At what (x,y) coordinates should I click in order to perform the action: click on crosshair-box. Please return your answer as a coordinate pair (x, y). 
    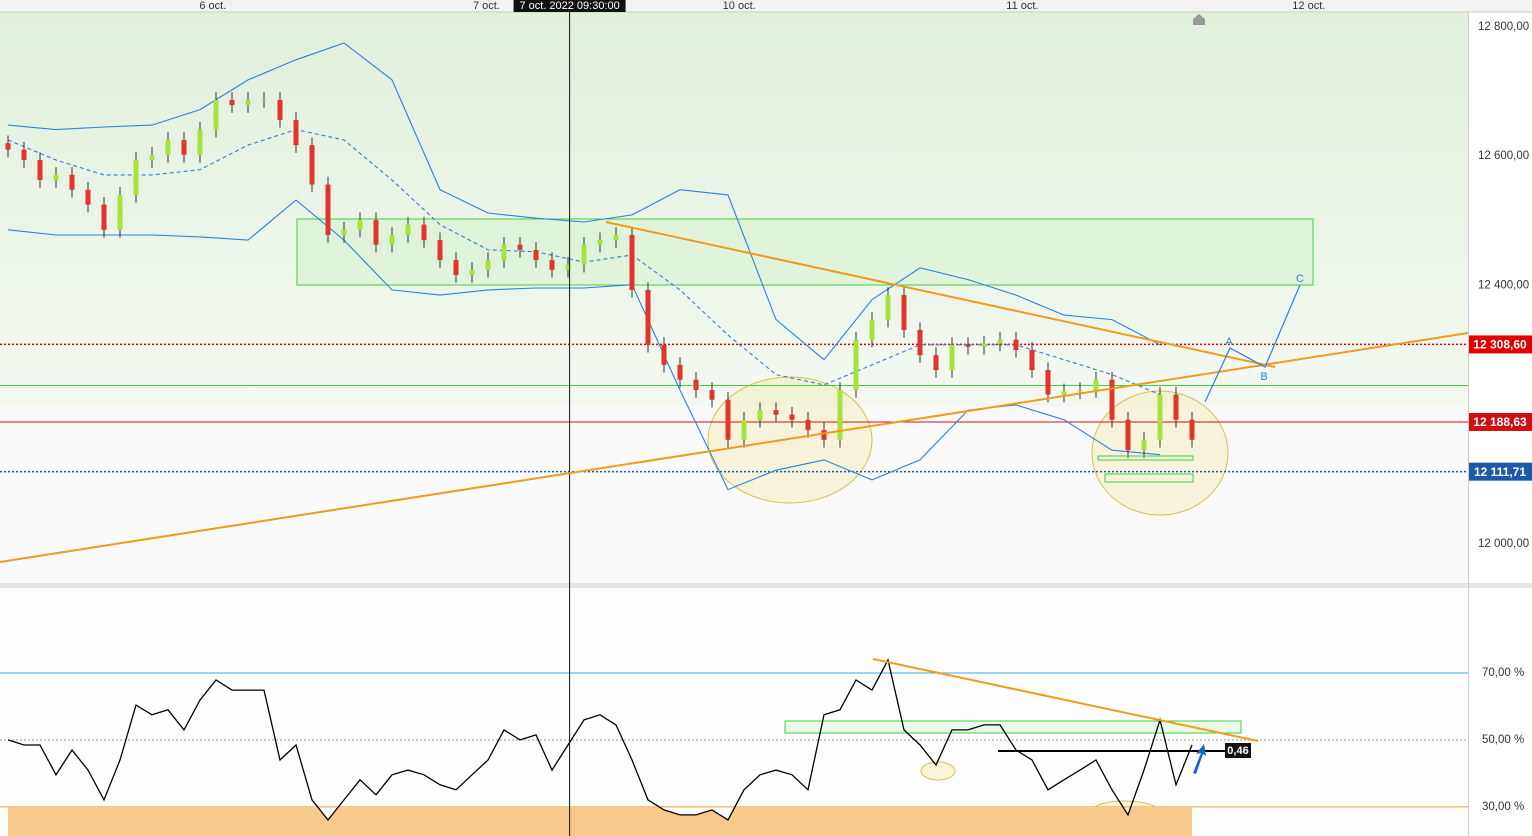
    Looking at the image, I should click on (569, 6).